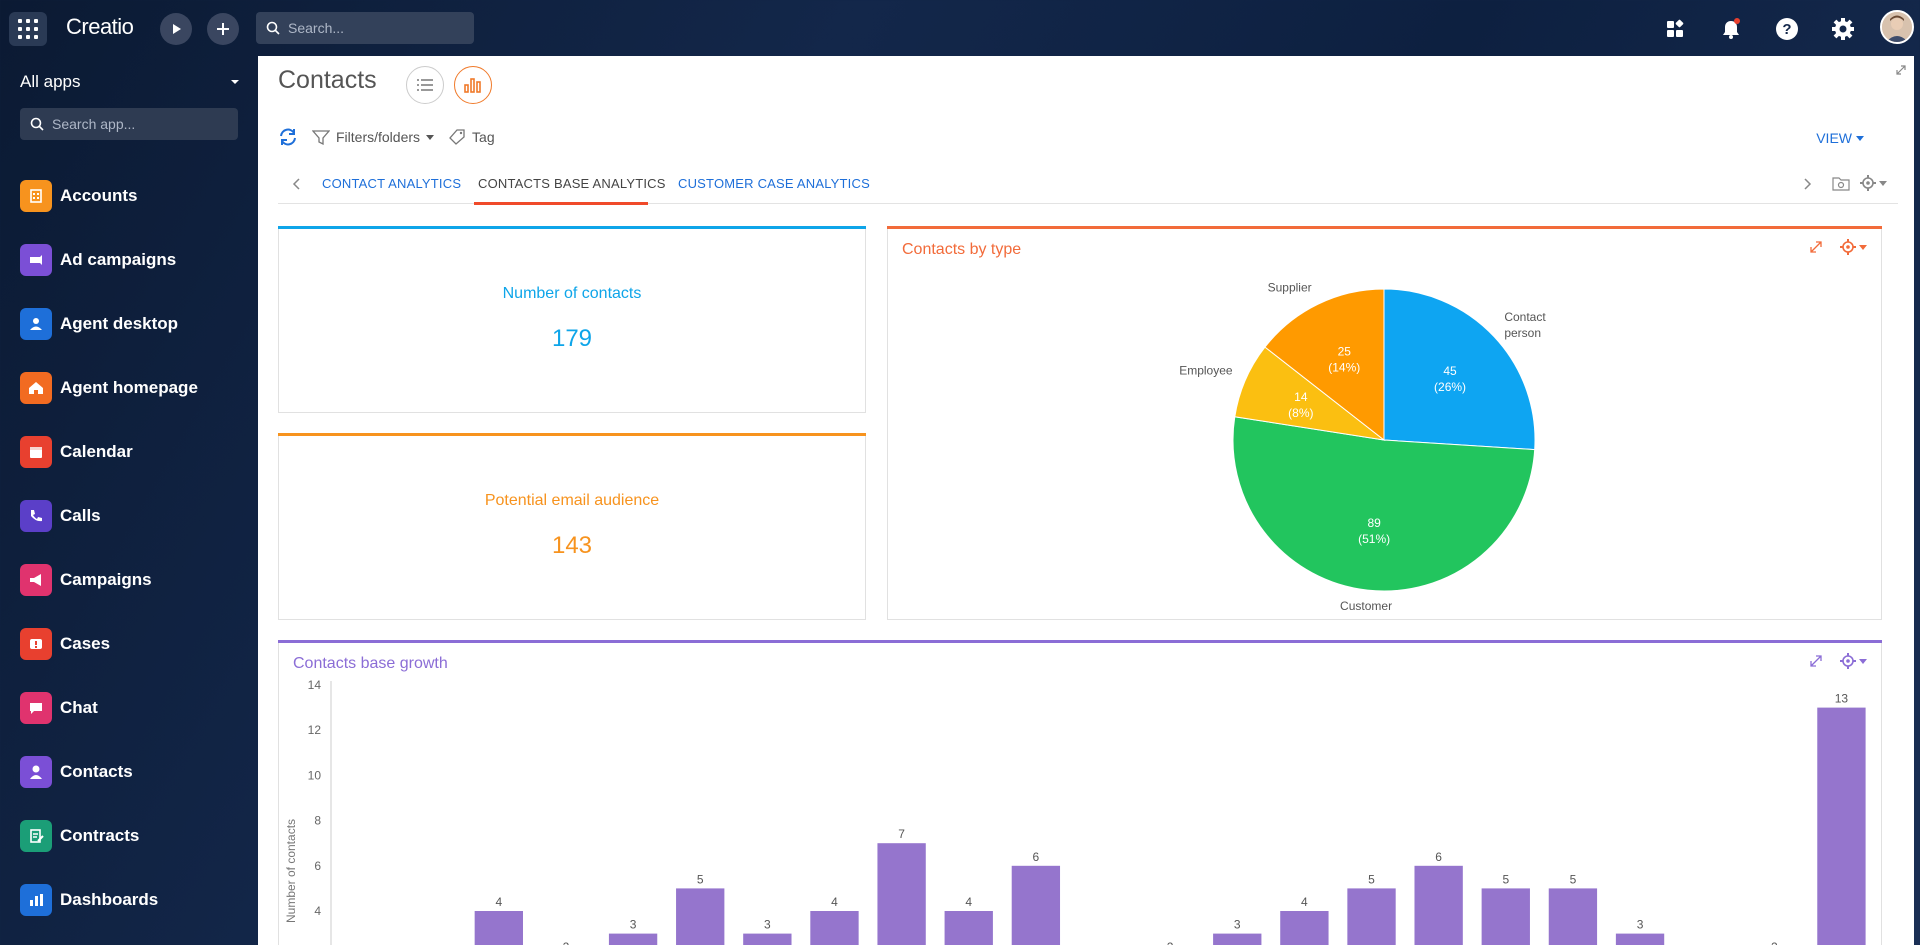  What do you see at coordinates (1848, 661) in the screenshot?
I see `gear-icon` at bounding box center [1848, 661].